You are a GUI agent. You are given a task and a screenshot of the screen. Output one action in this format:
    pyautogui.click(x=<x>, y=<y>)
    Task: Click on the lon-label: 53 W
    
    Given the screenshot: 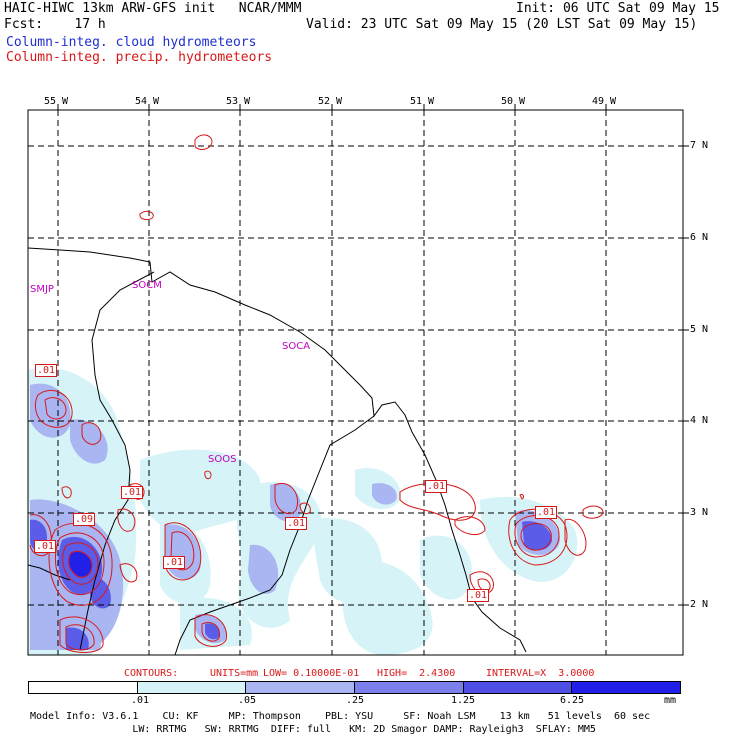 What is the action you would take?
    pyautogui.click(x=238, y=101)
    